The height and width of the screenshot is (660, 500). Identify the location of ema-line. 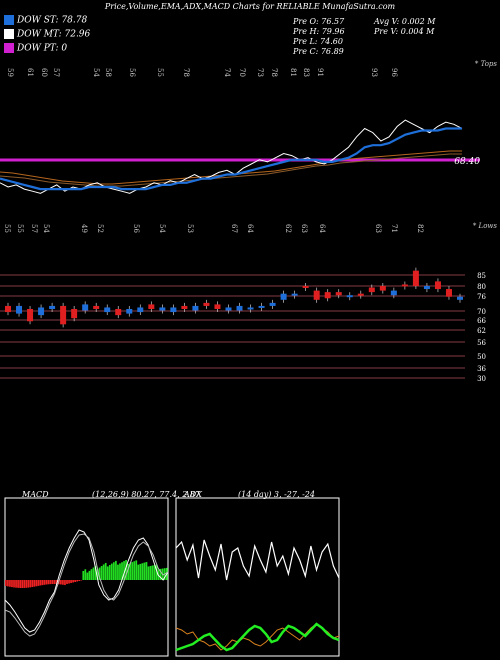
(231, 159).